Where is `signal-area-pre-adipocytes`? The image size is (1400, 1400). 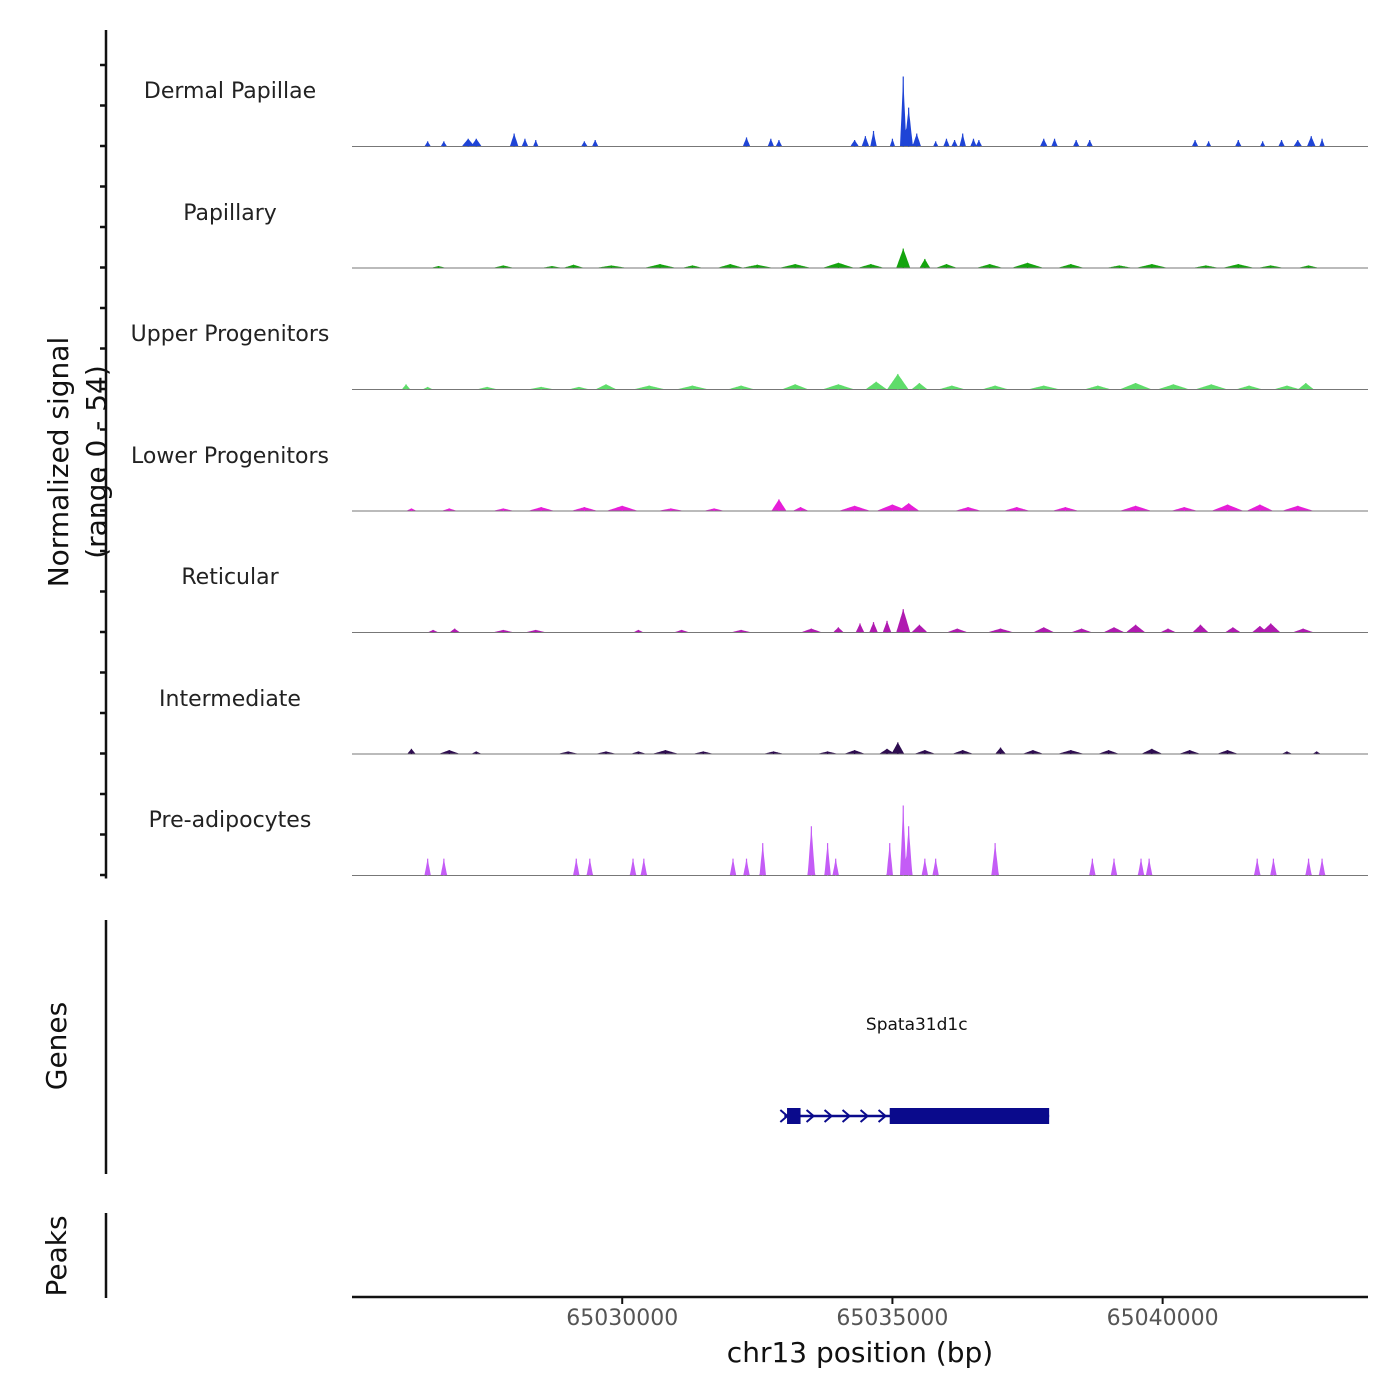
signal-area-pre-adipocytes is located at coordinates (860, 841).